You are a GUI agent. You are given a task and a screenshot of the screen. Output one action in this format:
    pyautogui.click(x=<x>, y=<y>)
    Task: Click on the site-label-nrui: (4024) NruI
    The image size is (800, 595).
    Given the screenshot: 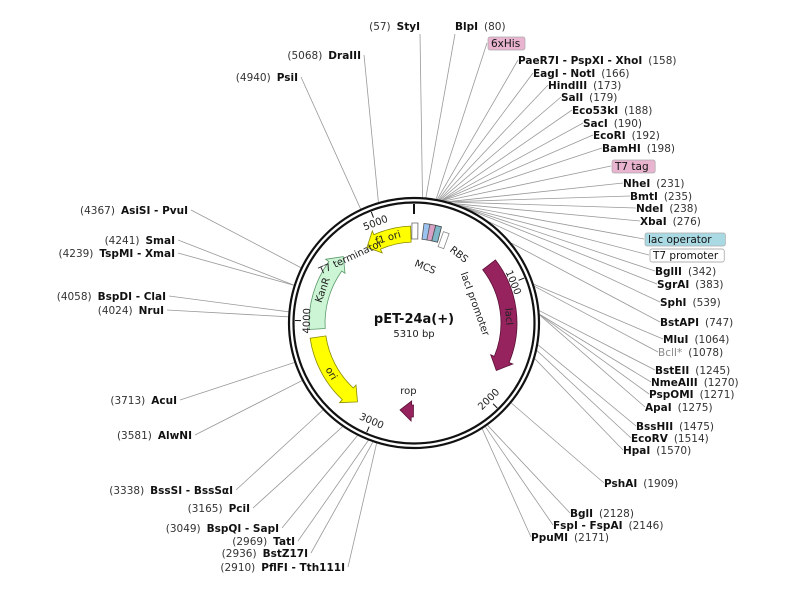 What is the action you would take?
    pyautogui.click(x=131, y=311)
    